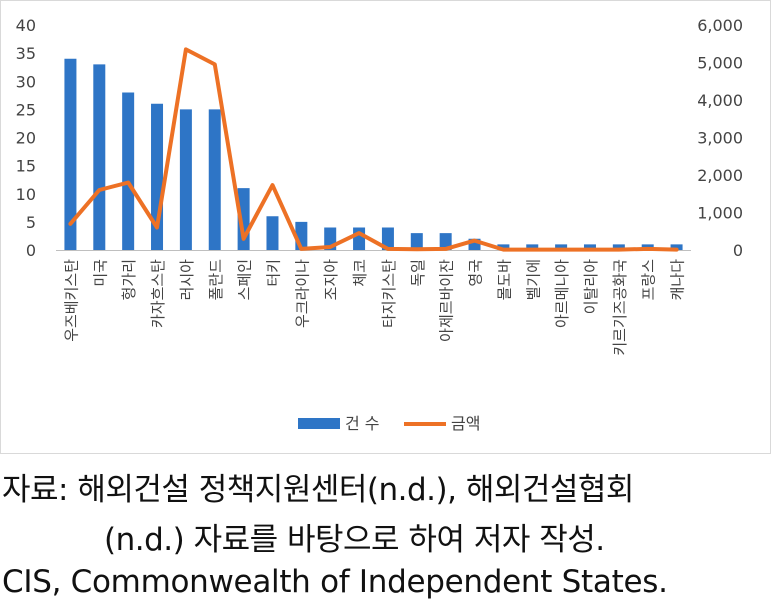 This screenshot has height=607, width=774. I want to click on x-tick-label: 캐나다, so click(678, 280).